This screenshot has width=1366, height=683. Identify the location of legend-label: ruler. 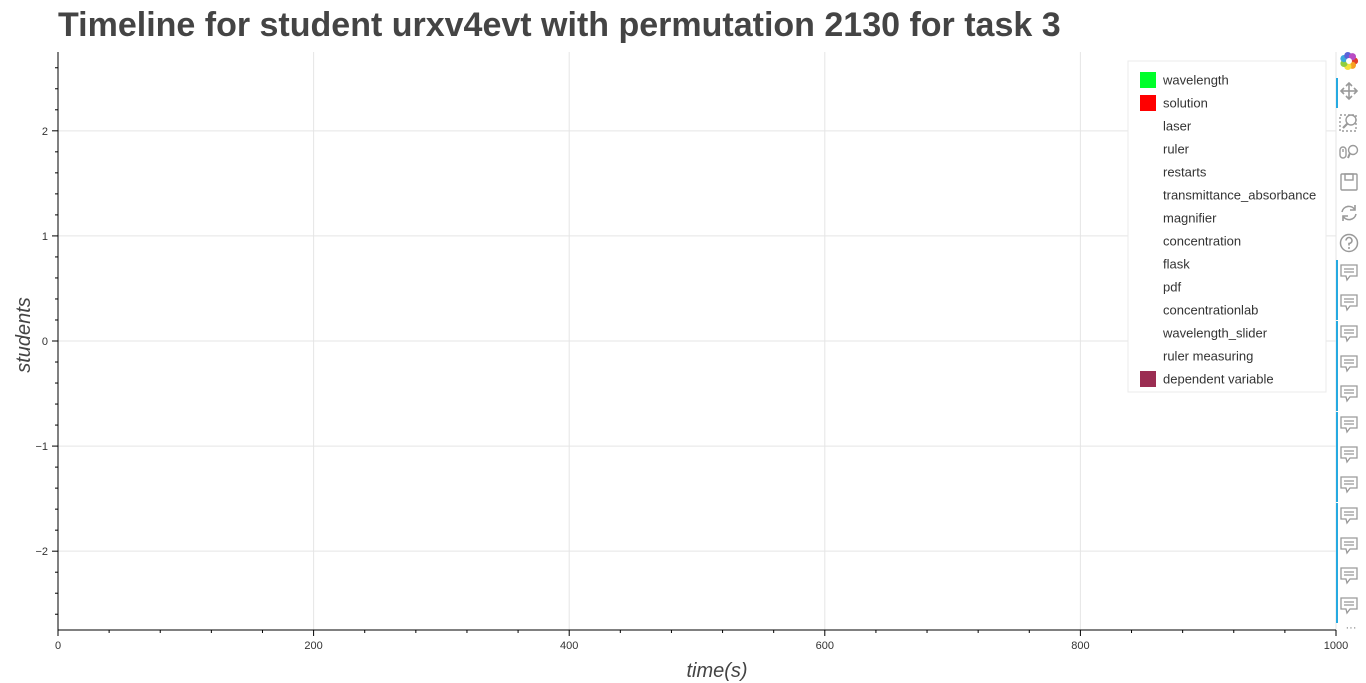
(1176, 149).